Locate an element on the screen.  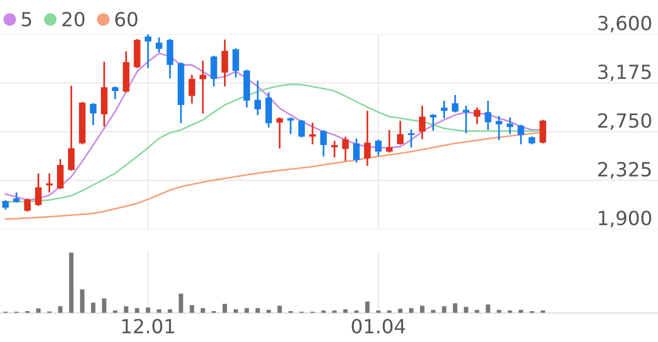
y-tick-label: 3,175 is located at coordinates (624, 73).